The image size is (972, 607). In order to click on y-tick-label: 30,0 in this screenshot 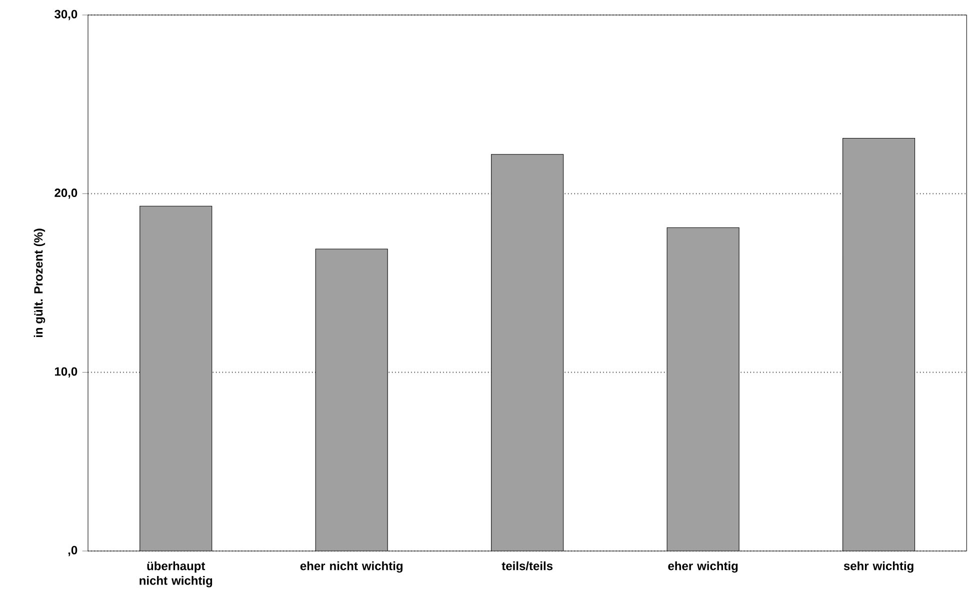, I will do `click(66, 15)`.